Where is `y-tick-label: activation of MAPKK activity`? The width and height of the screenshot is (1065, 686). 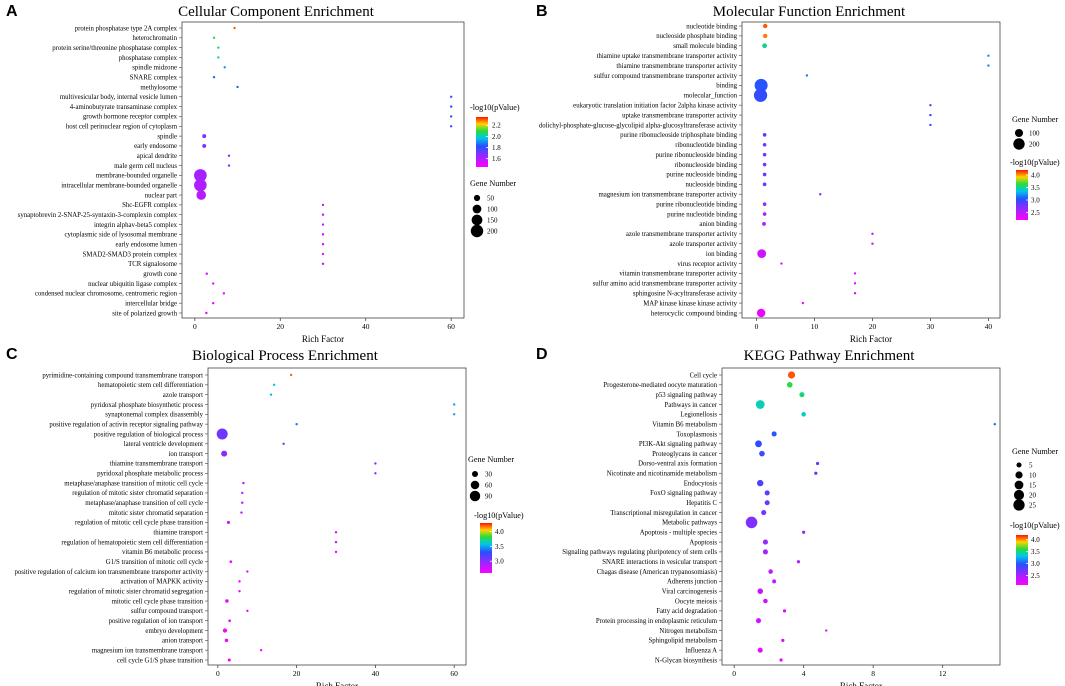
y-tick-label: activation of MAPKK activity is located at coordinates (162, 582).